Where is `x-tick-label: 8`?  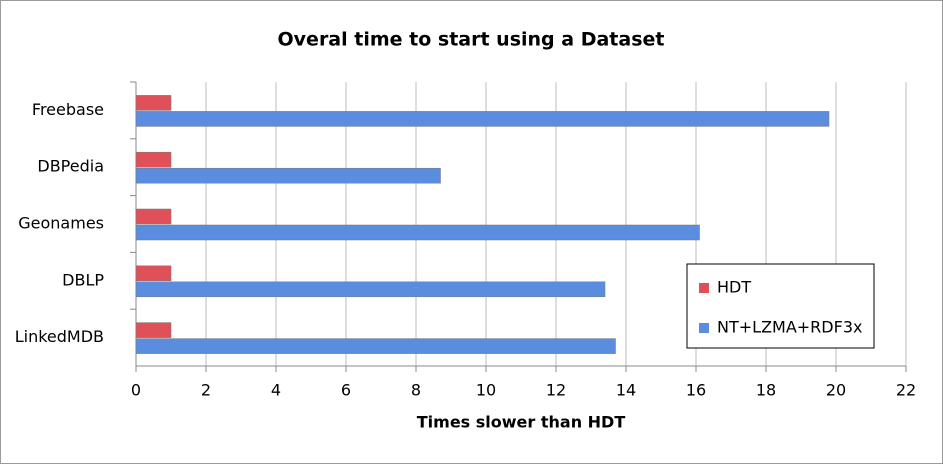
x-tick-label: 8 is located at coordinates (416, 390).